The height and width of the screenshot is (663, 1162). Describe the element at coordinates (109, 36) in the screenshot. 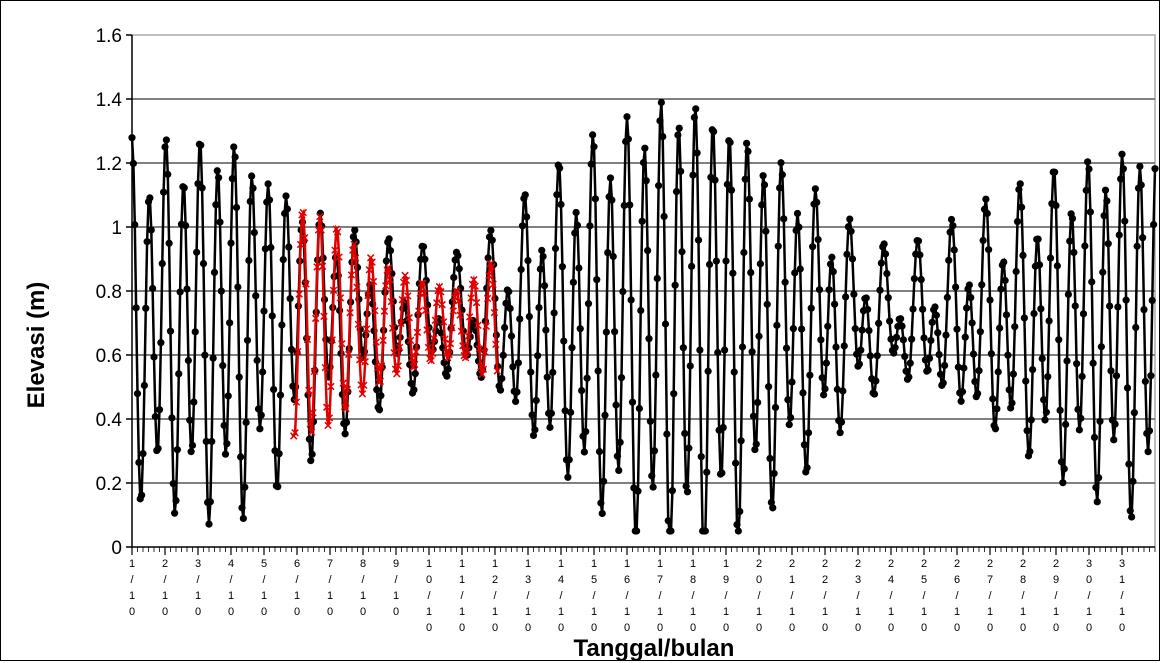

I see `y-tick-label: 1.6` at that location.